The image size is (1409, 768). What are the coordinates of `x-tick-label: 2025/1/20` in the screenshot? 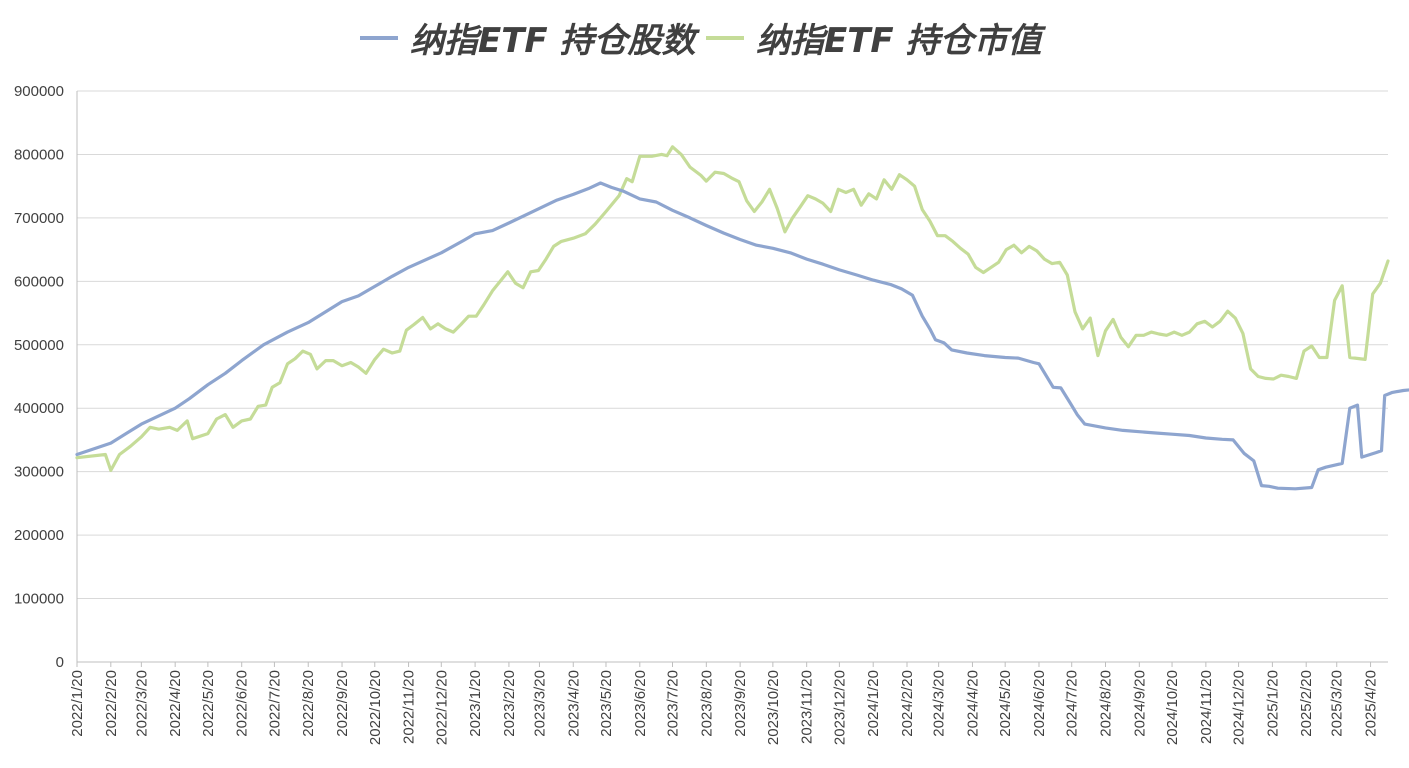 It's located at (1272, 703).